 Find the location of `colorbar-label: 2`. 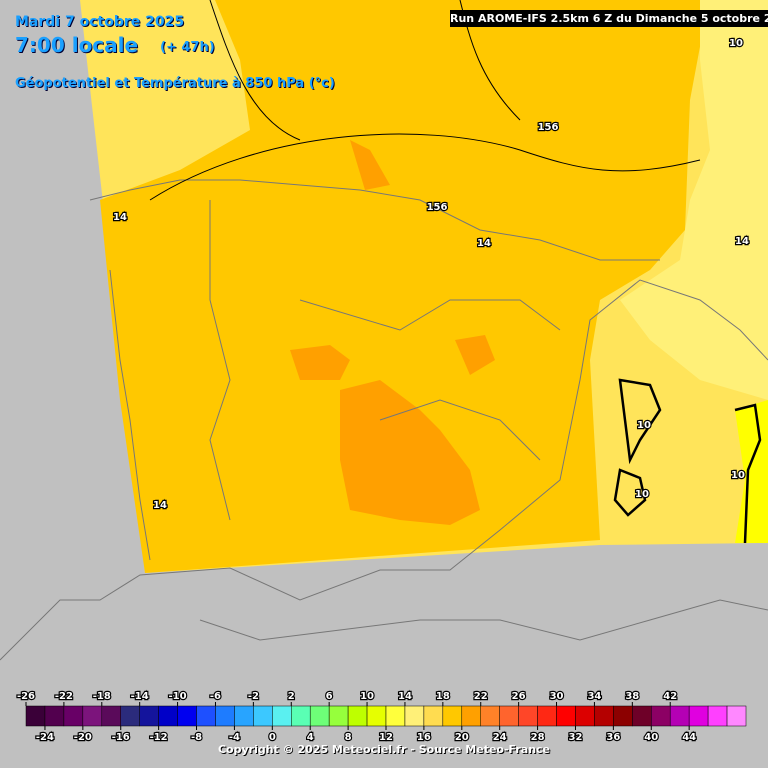

colorbar-label: 2 is located at coordinates (291, 696).